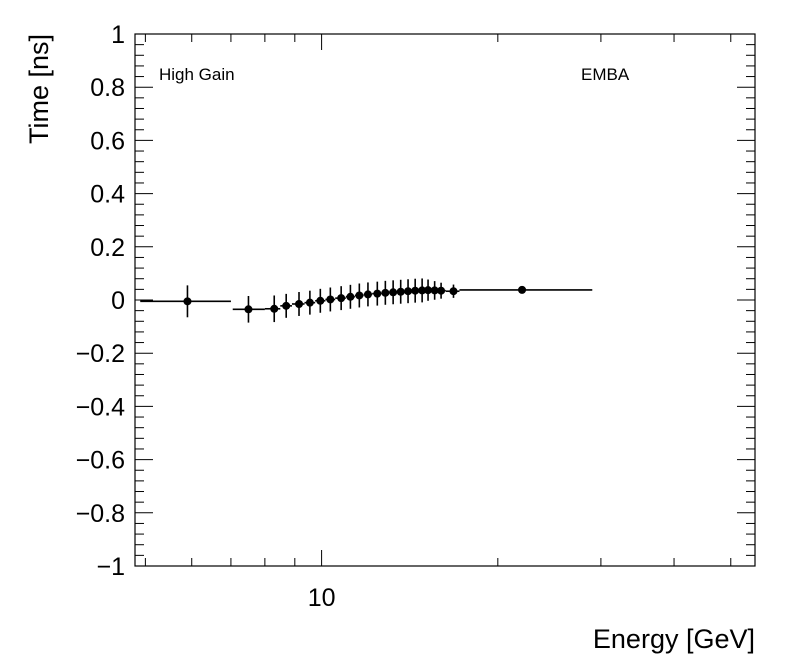 This screenshot has height=672, width=796. What do you see at coordinates (118, 301) in the screenshot?
I see `y-tick-label: 0` at bounding box center [118, 301].